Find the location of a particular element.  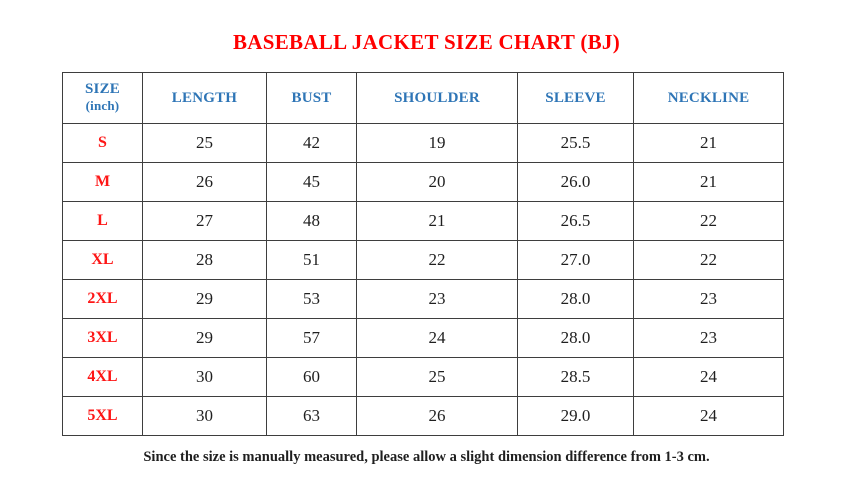

size-cell: S is located at coordinates (102, 143).